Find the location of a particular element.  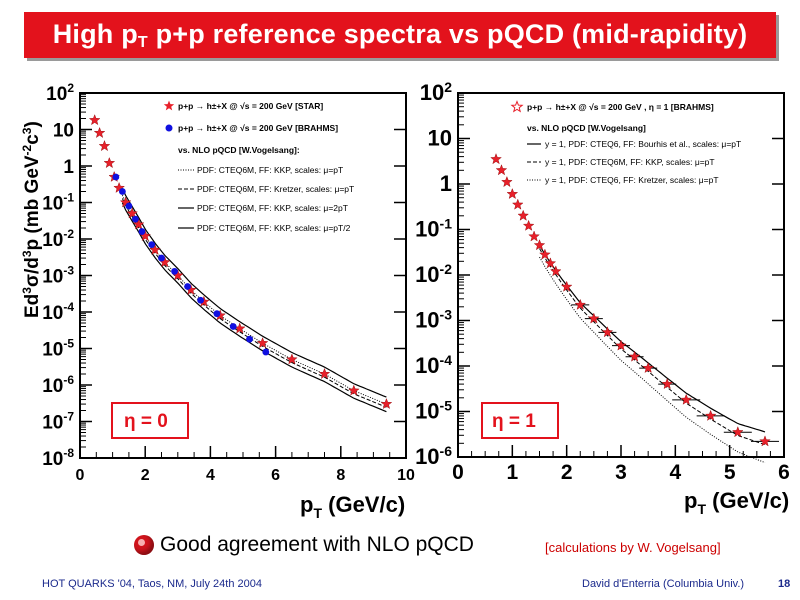

right-rapidity-box is located at coordinates (520, 420).